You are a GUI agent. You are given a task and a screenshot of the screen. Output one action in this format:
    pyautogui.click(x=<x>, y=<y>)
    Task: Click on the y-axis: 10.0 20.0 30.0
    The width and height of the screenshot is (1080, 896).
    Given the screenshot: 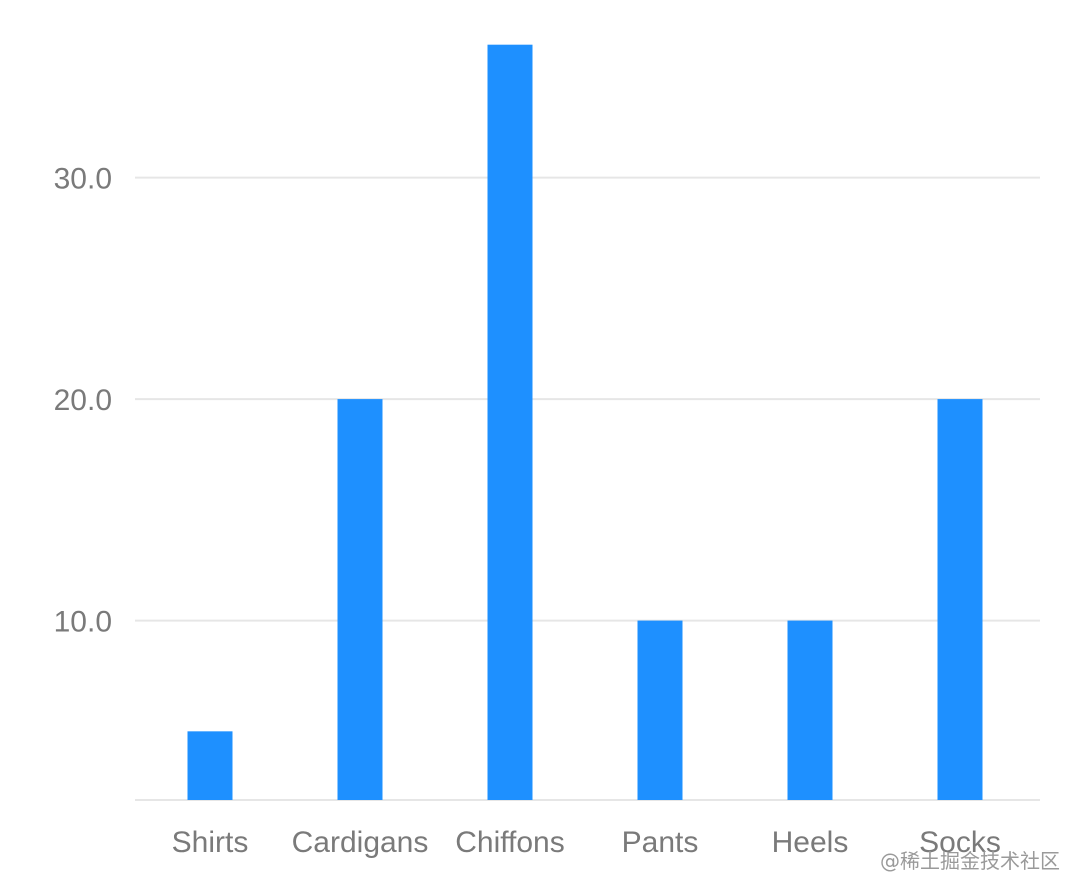 What is the action you would take?
    pyautogui.click(x=83, y=401)
    